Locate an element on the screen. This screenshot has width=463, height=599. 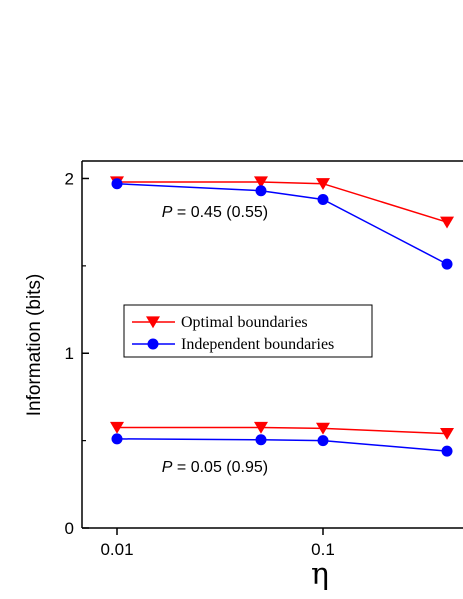
legend-item: Optimal boundaries is located at coordinates (220, 322).